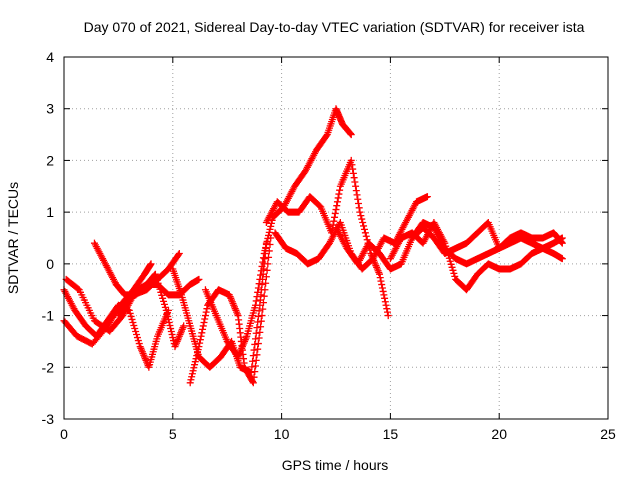 The width and height of the screenshot is (640, 480). Describe the element at coordinates (282, 434) in the screenshot. I see `x-tick-label: 10` at that location.